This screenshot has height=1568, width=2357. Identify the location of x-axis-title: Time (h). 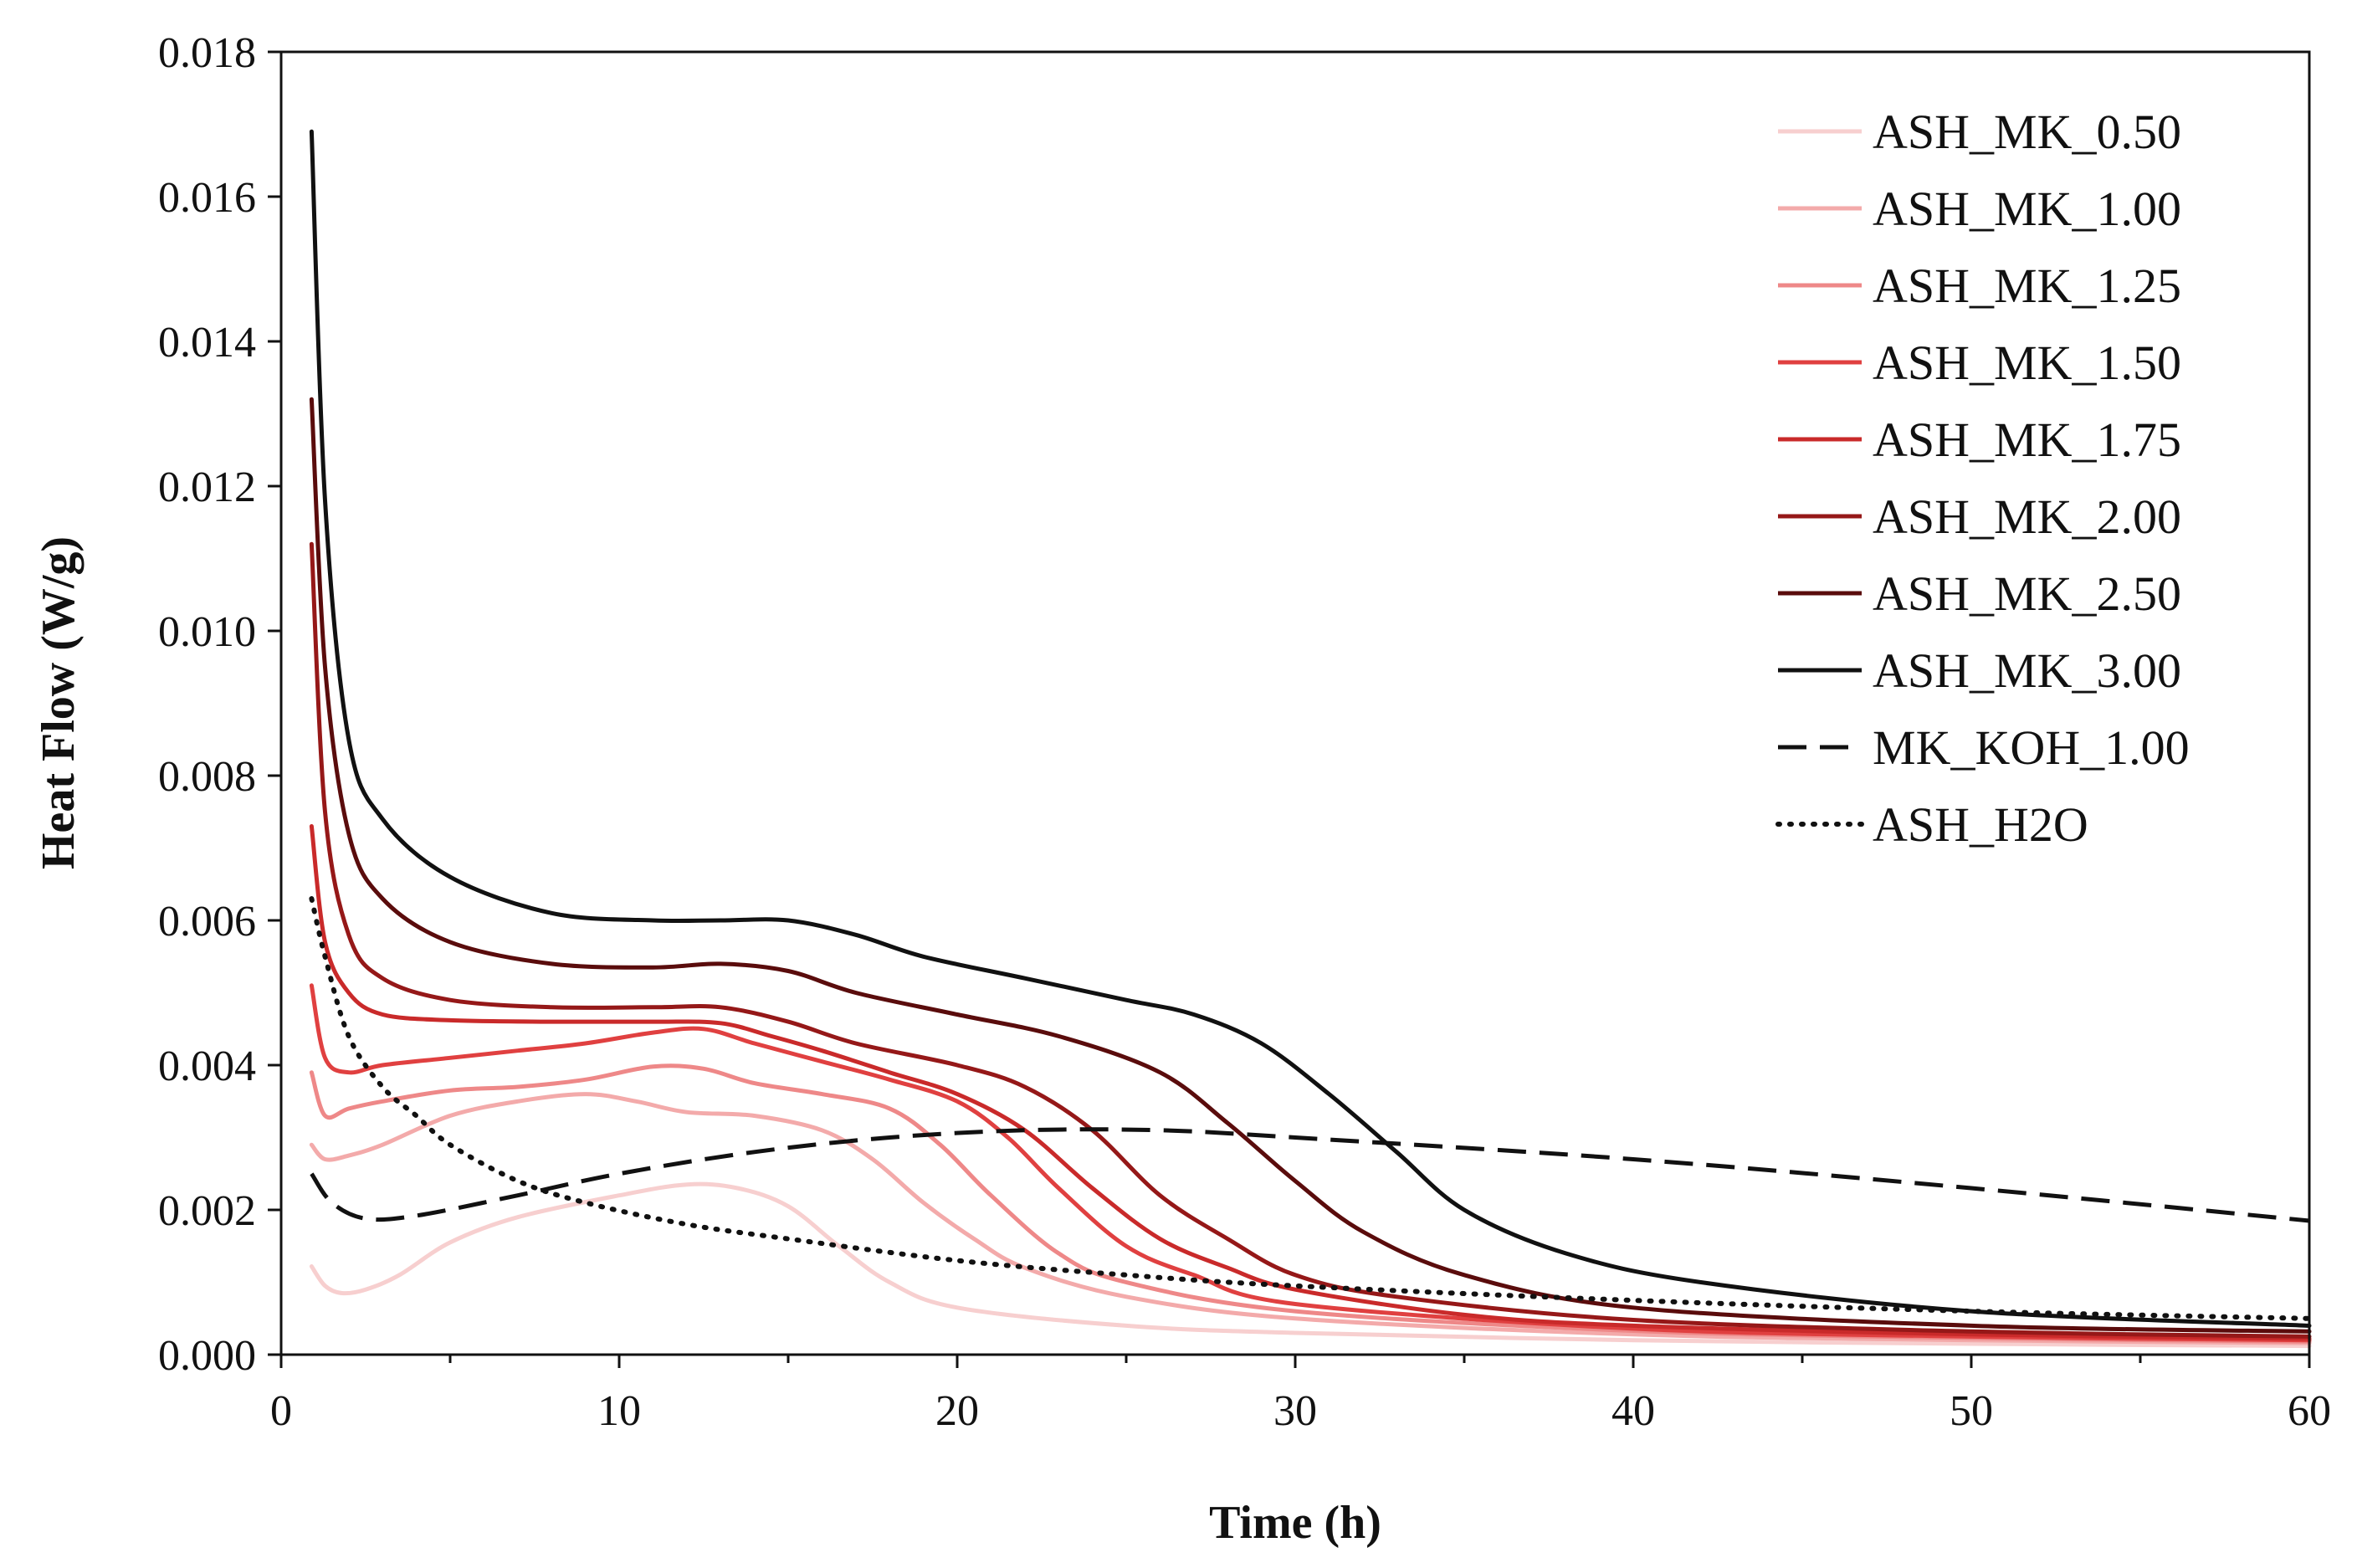
(1295, 1523).